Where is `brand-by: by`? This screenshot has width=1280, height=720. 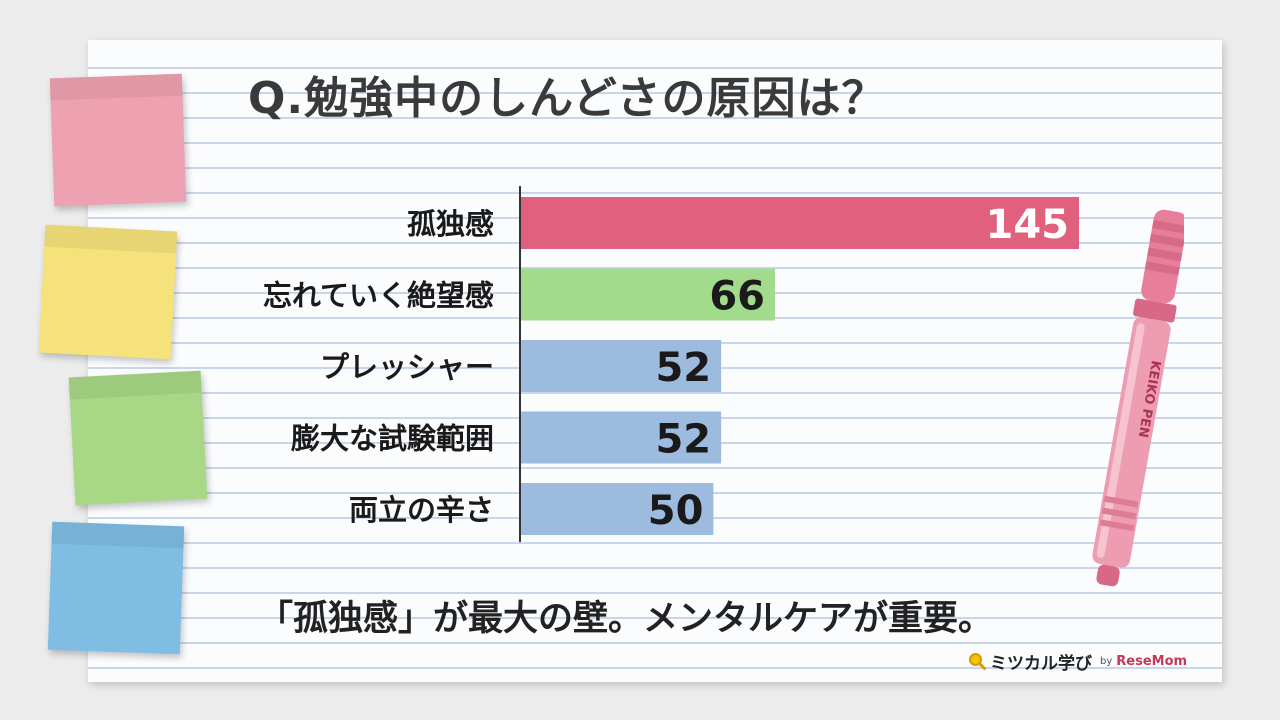 brand-by: by is located at coordinates (1106, 661).